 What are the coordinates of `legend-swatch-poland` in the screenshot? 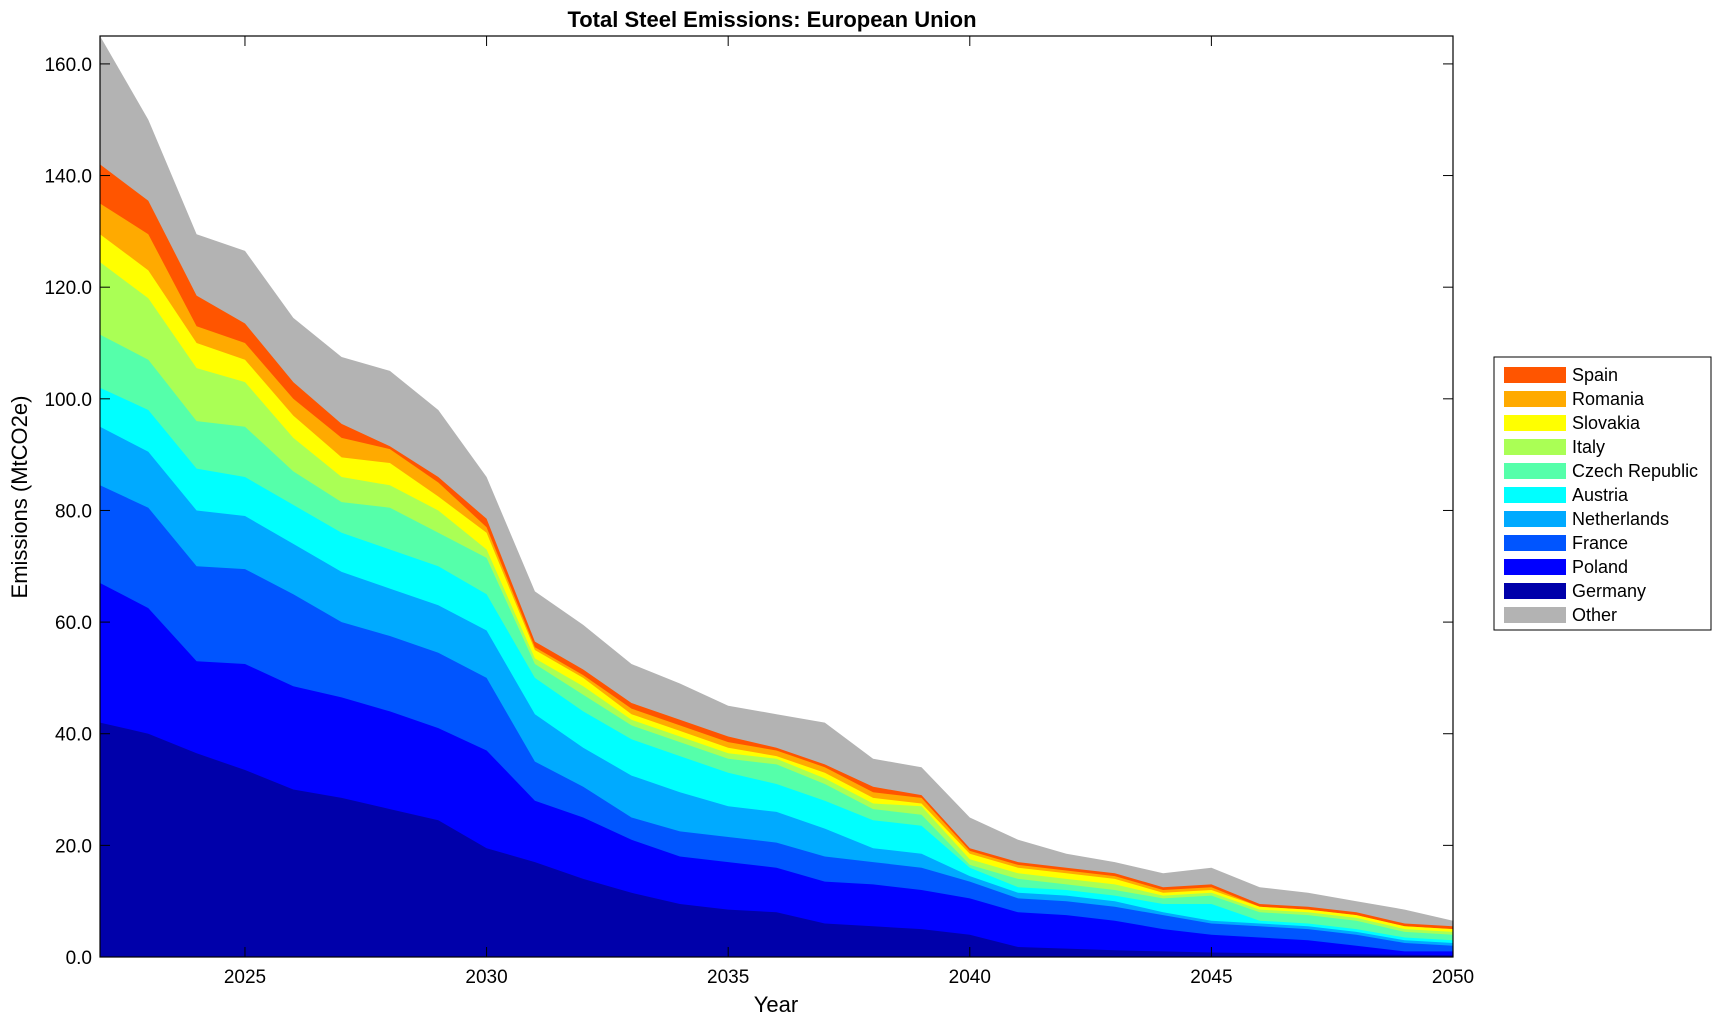 It's located at (1535, 567).